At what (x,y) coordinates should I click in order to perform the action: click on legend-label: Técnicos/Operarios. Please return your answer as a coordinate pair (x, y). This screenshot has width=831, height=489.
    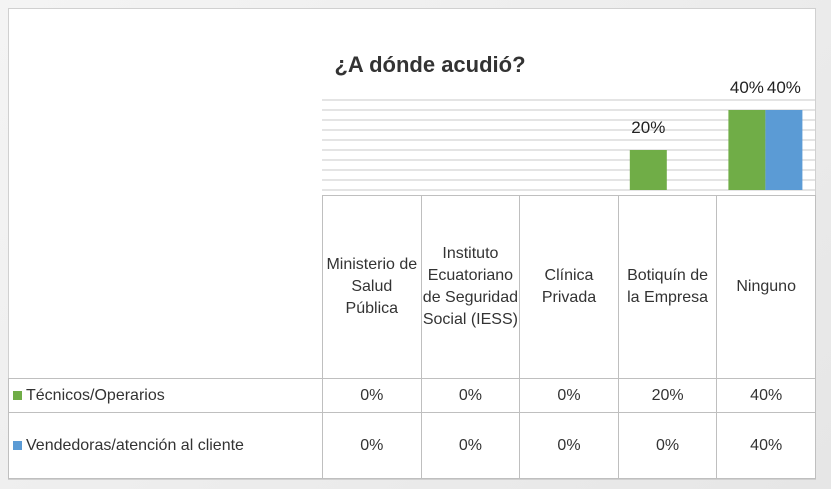
    Looking at the image, I should click on (95, 395).